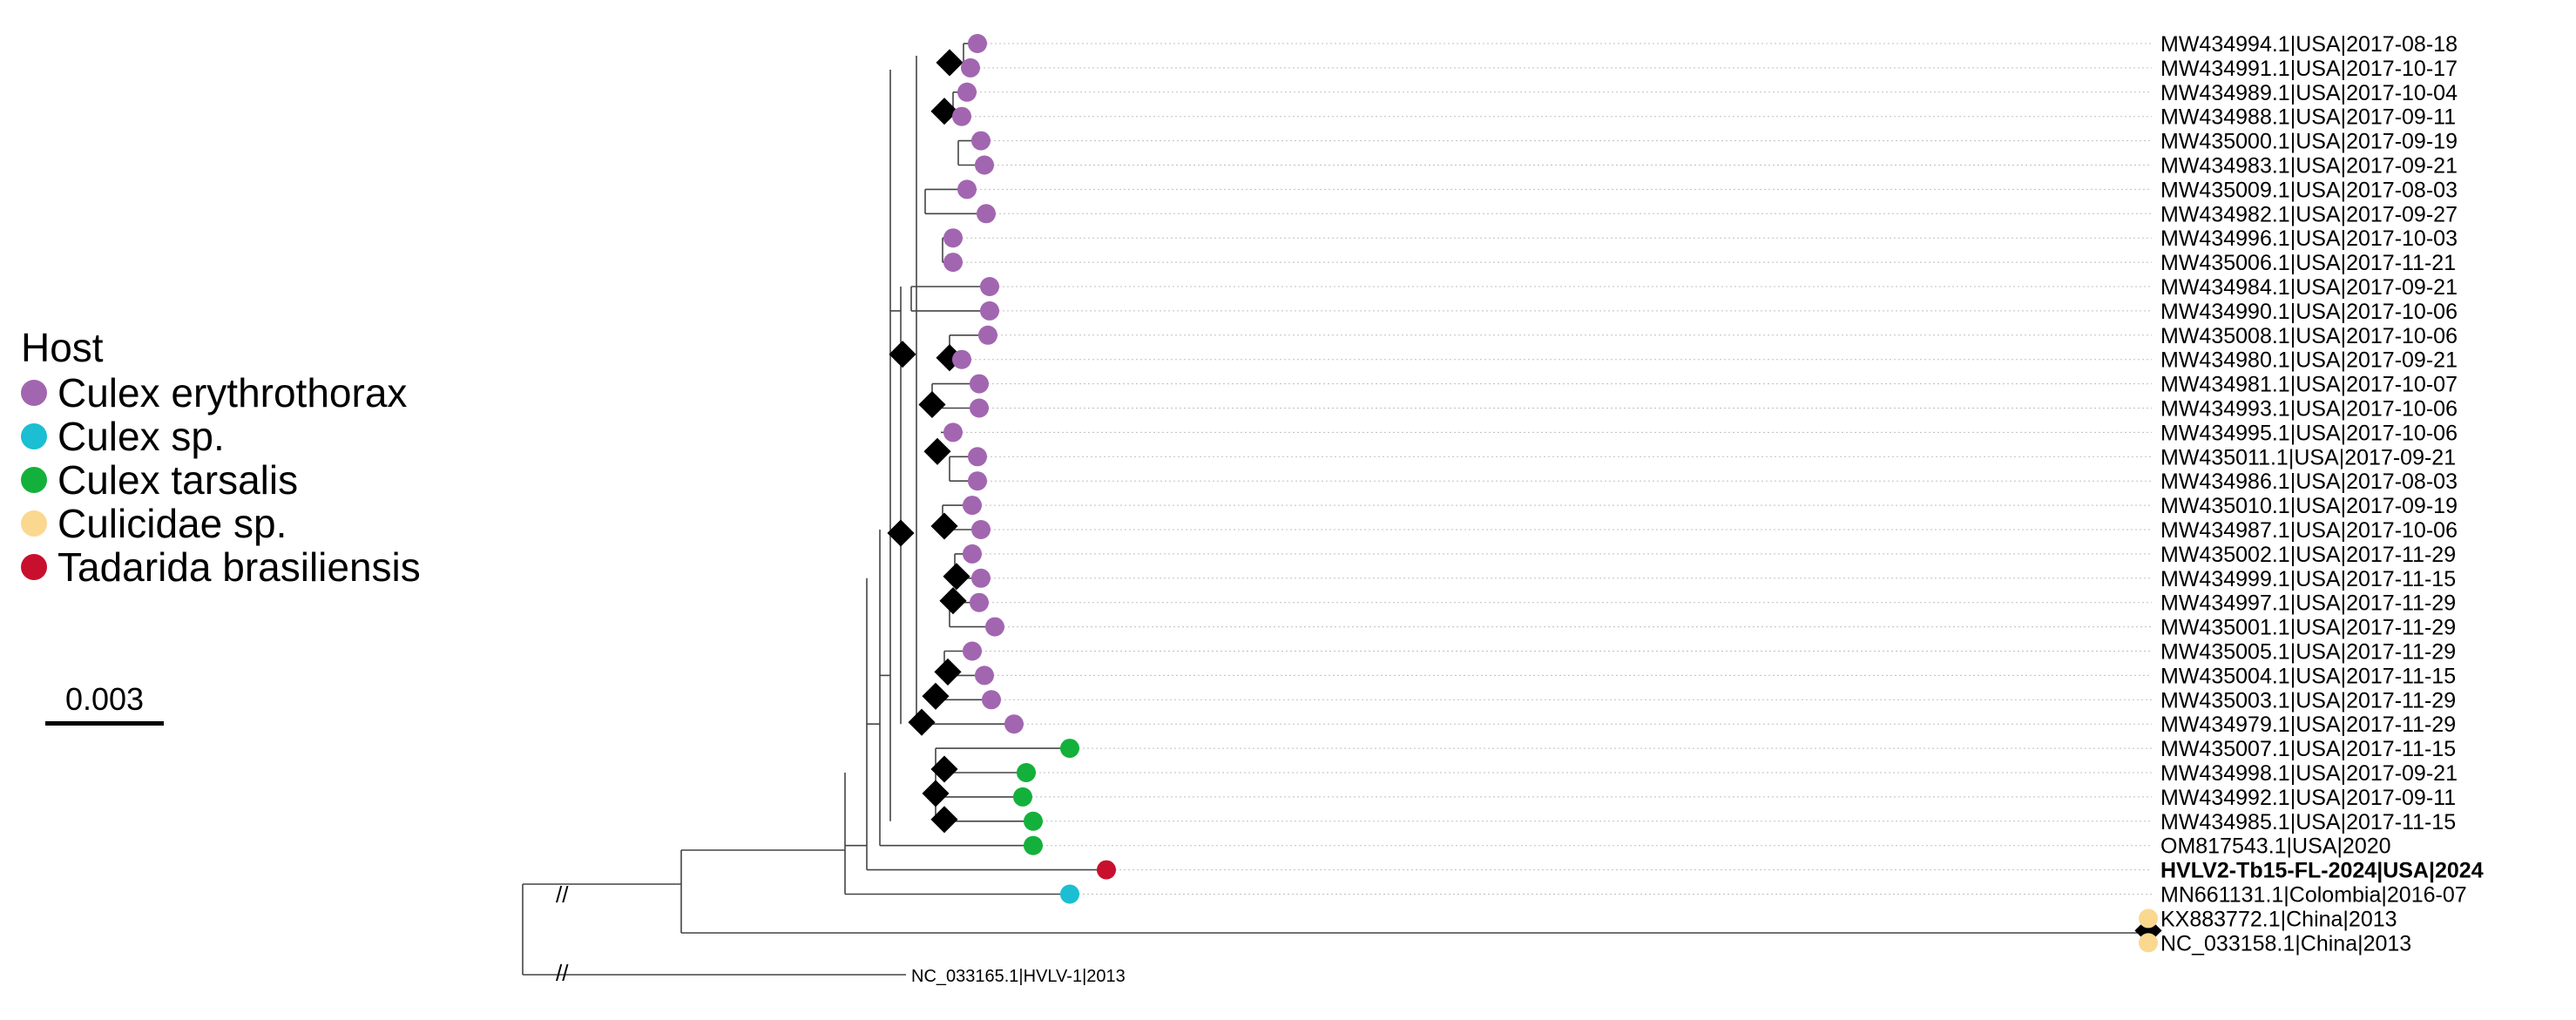  I want to click on tip-label: MW435001.1|USA|2017-11-29, so click(2308, 628).